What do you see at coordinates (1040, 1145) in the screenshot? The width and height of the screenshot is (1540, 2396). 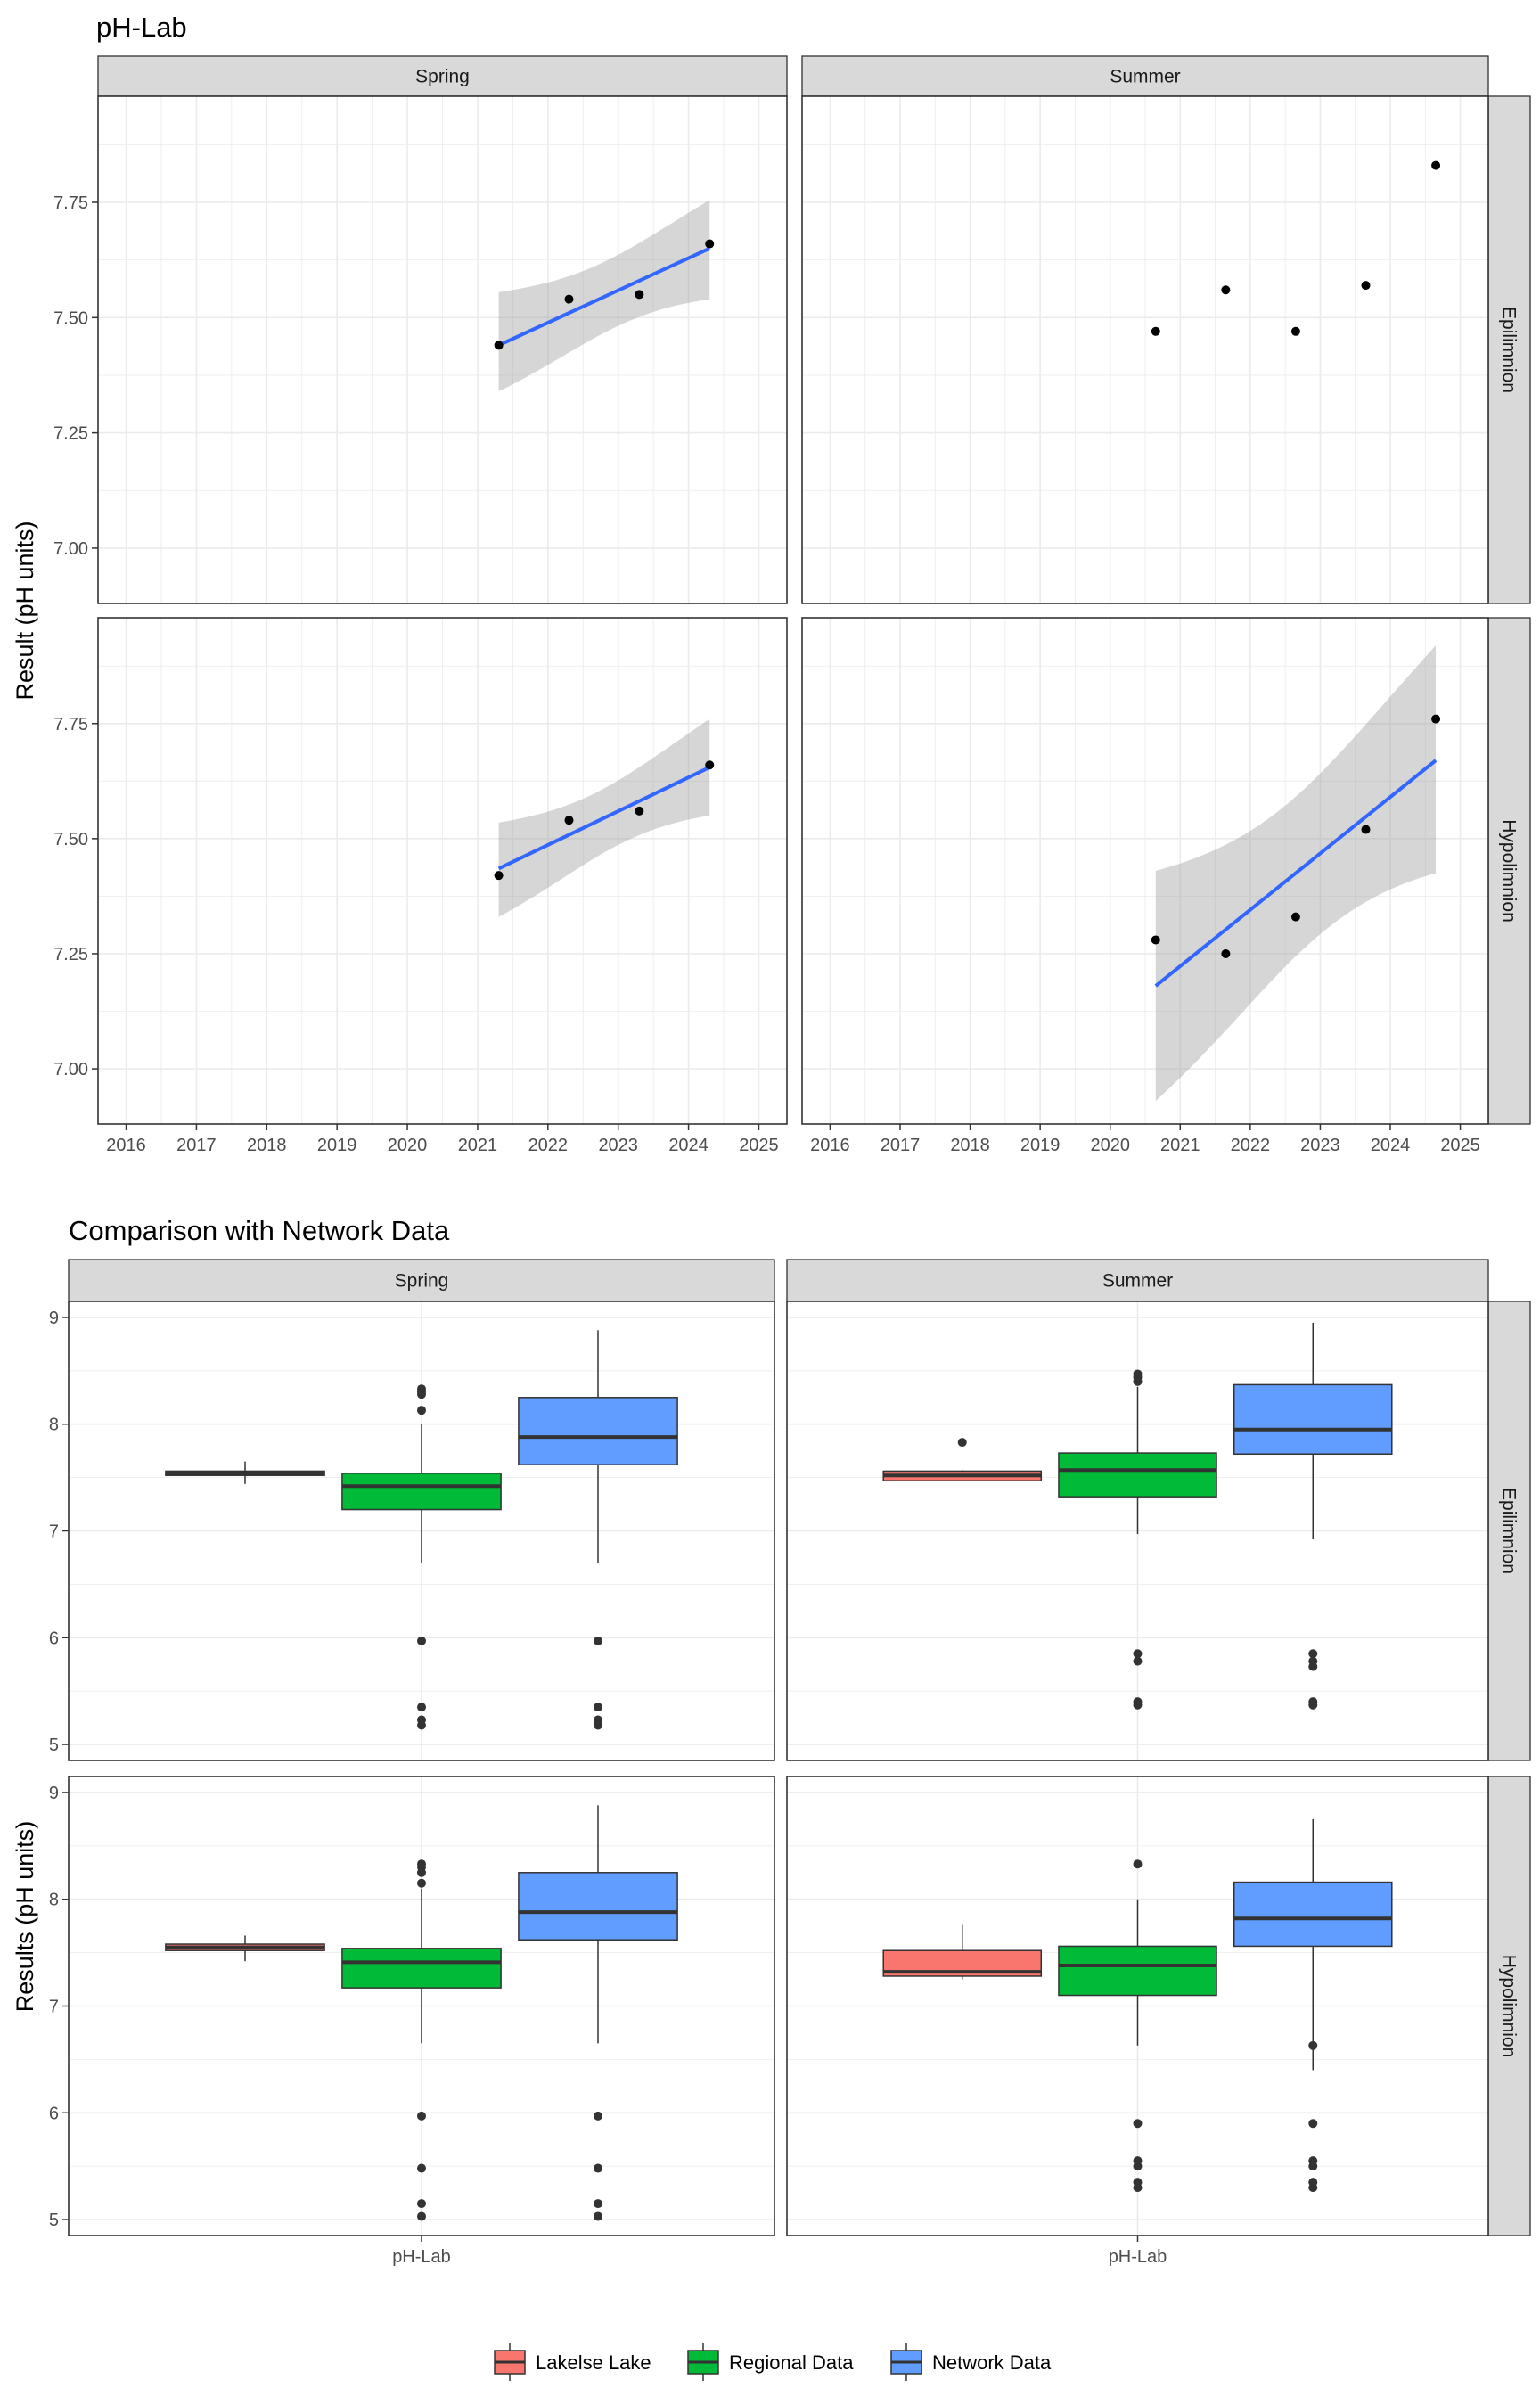 I see `x-tick-label: 2019` at bounding box center [1040, 1145].